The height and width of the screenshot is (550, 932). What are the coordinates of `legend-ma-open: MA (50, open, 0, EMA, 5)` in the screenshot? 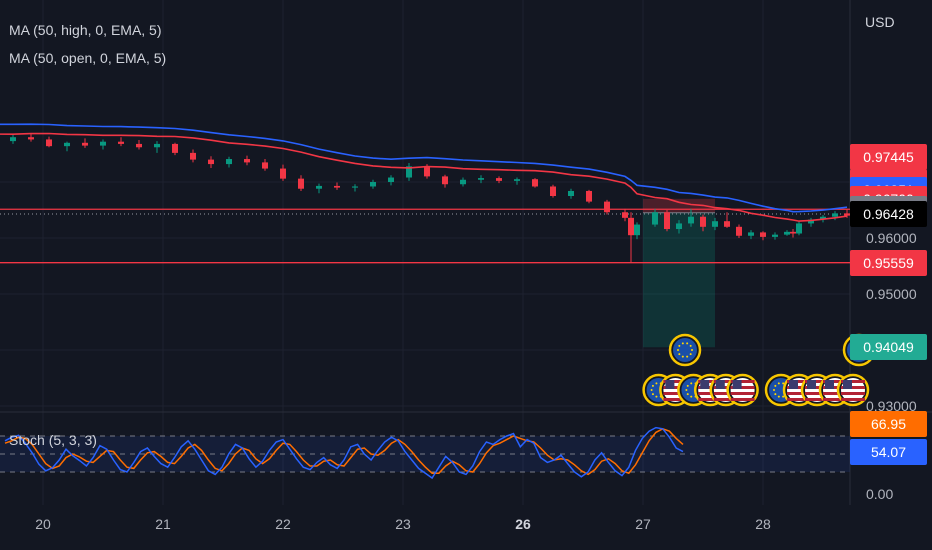 It's located at (87, 58).